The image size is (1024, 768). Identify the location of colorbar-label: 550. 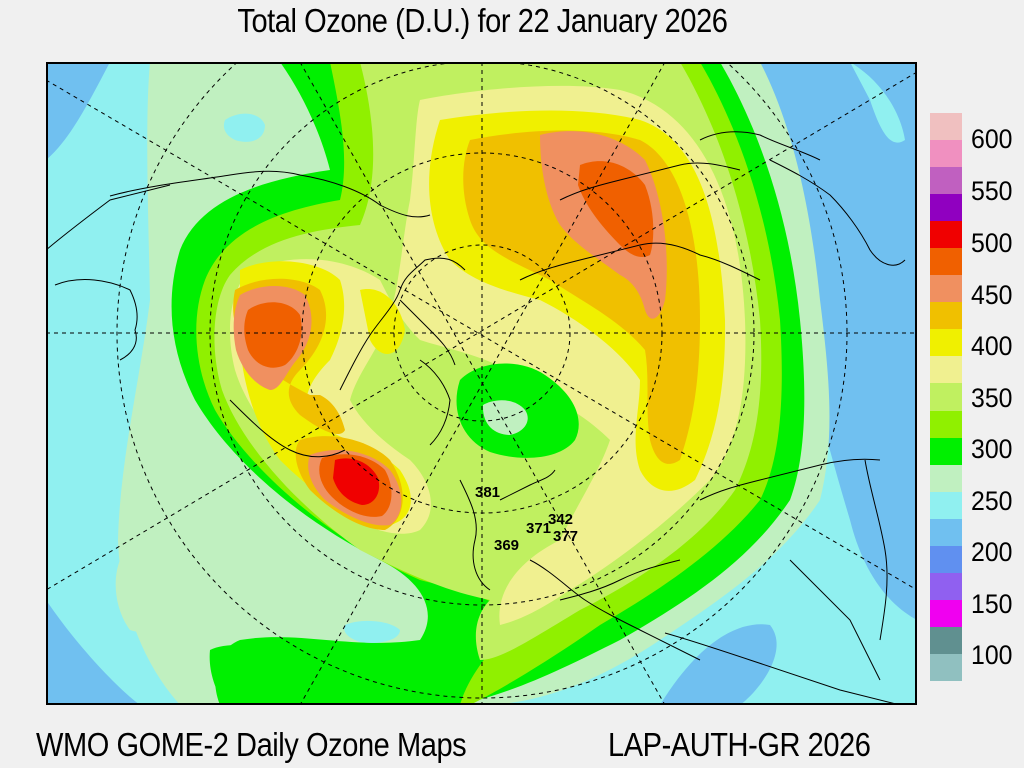
(992, 191).